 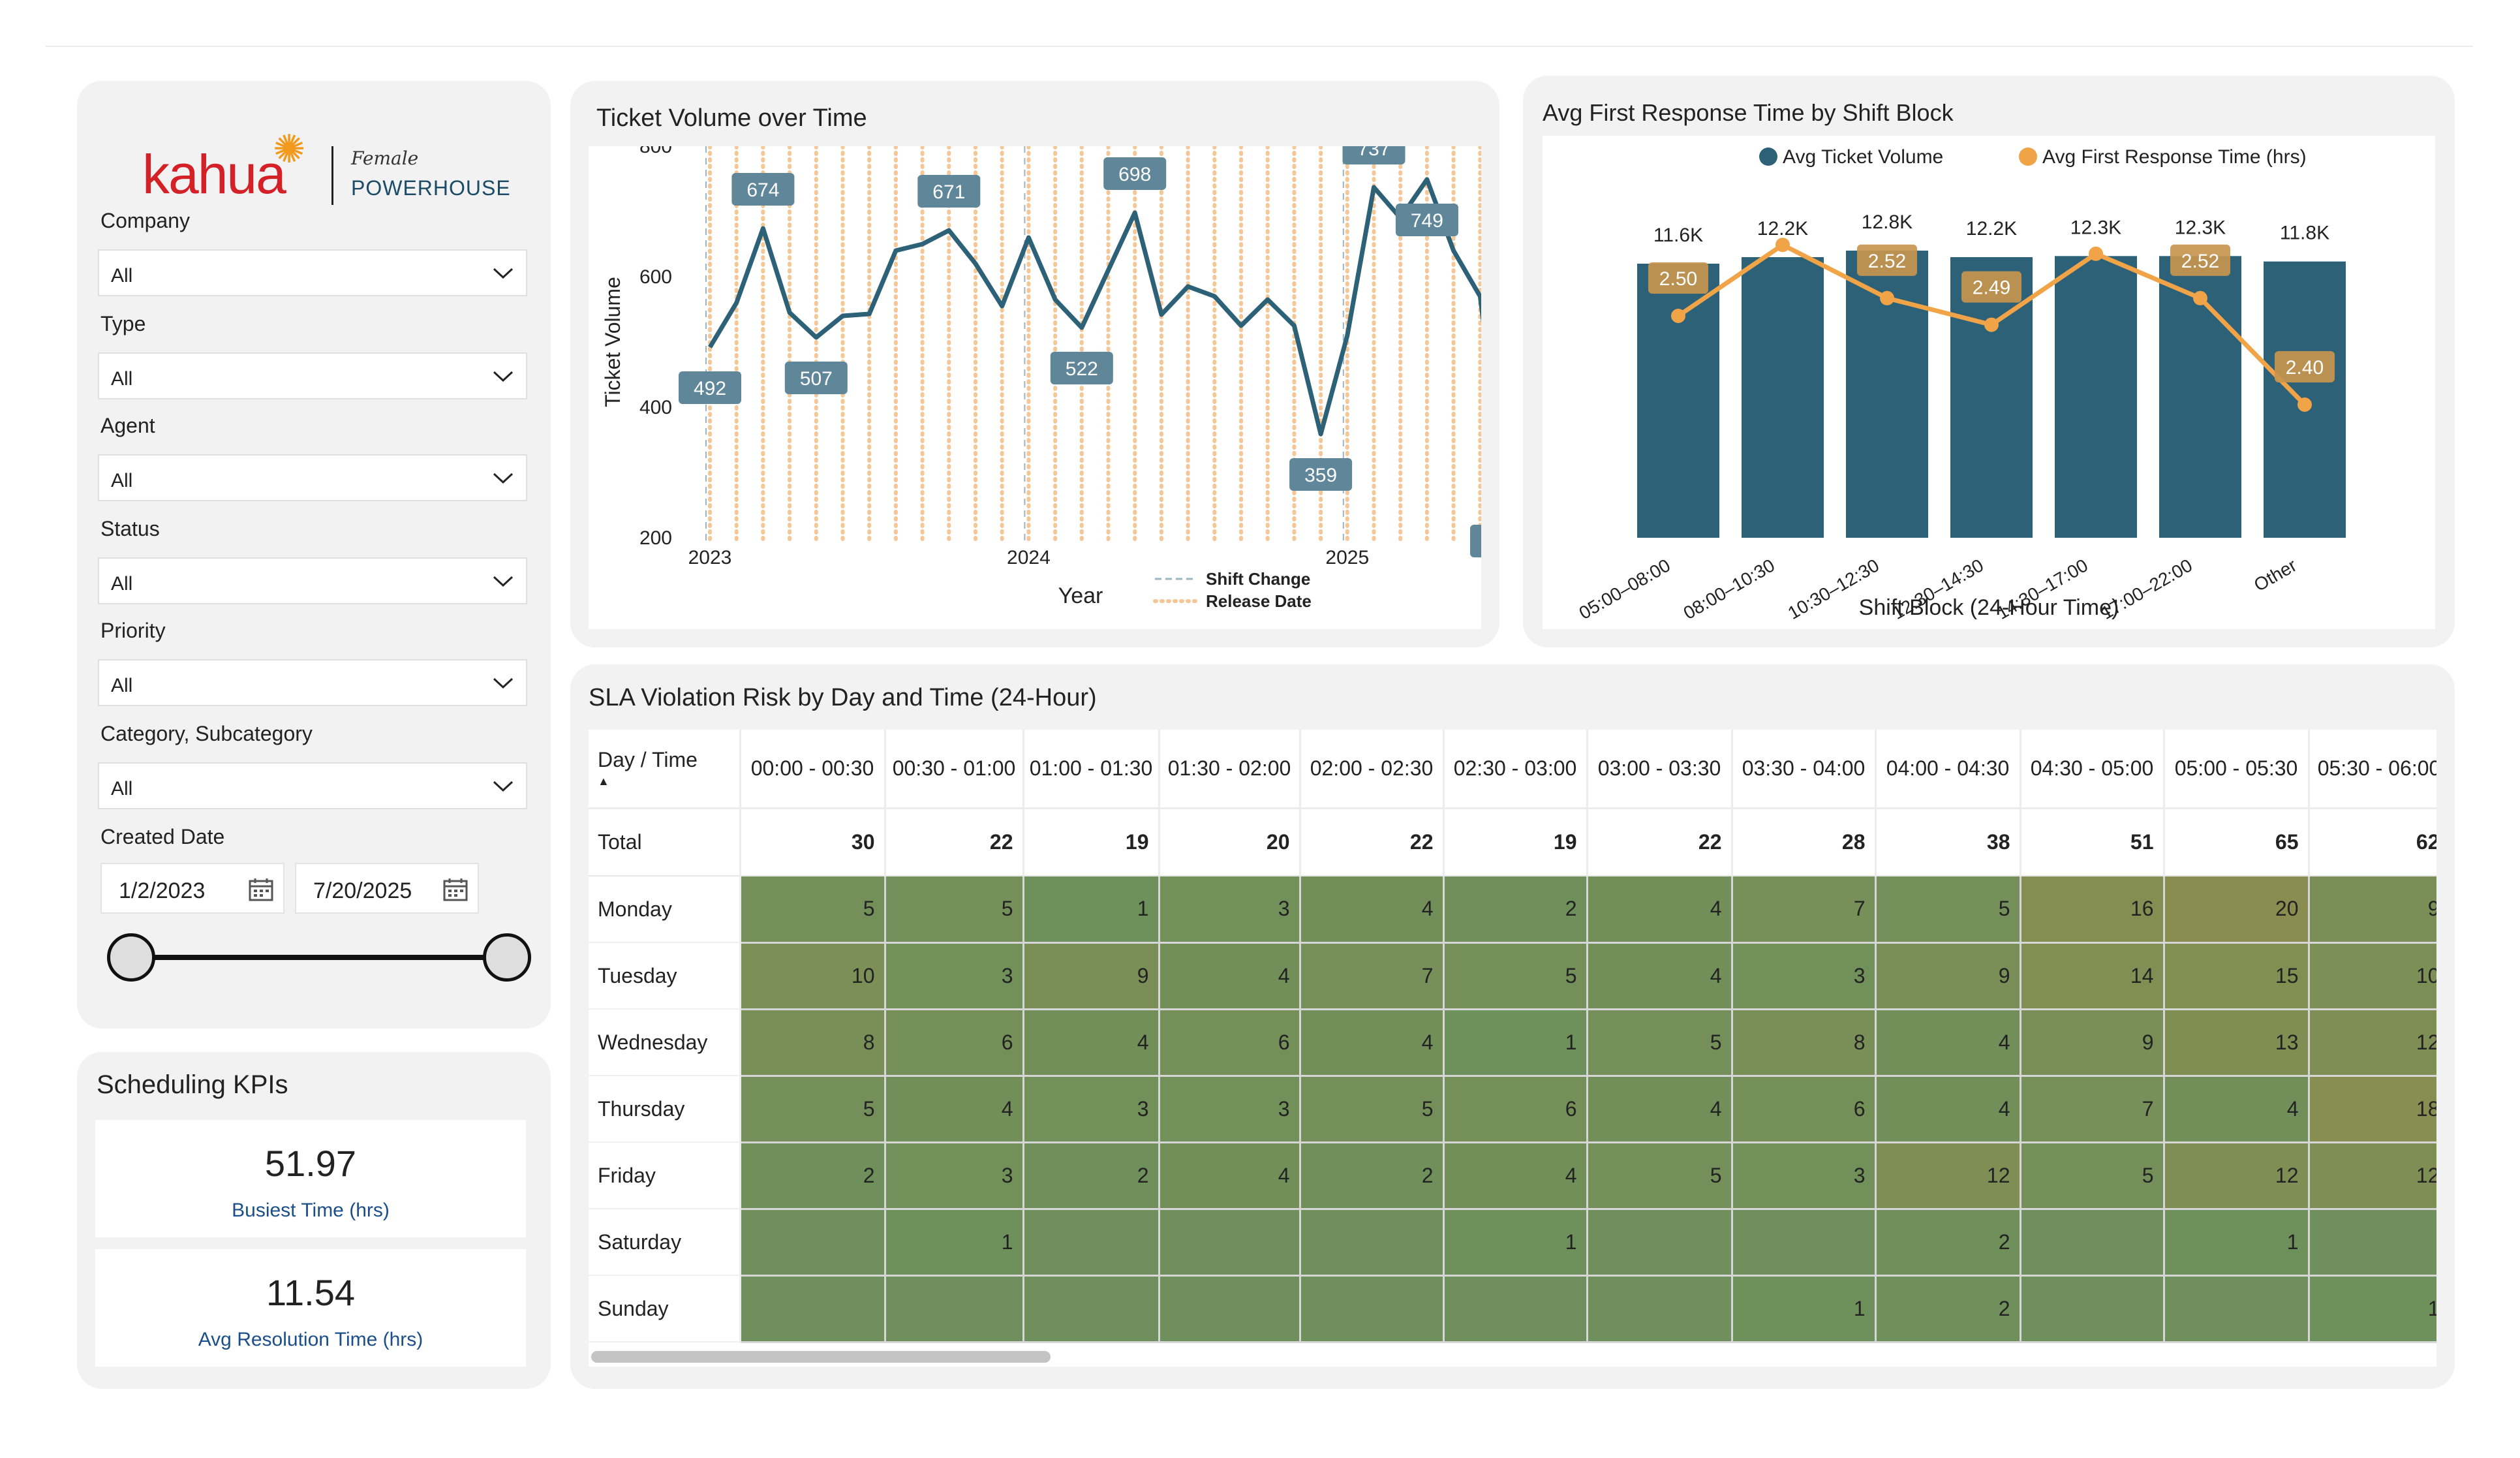 What do you see at coordinates (312, 477) in the screenshot?
I see `agent-dropdown: All` at bounding box center [312, 477].